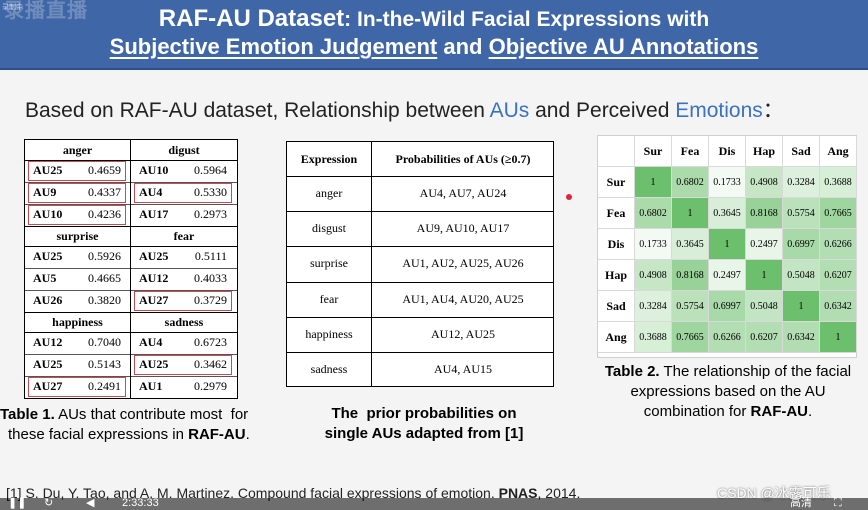 The image size is (868, 510). Describe the element at coordinates (210, 278) in the screenshot. I see `table1-au-value: 0.4033` at that location.